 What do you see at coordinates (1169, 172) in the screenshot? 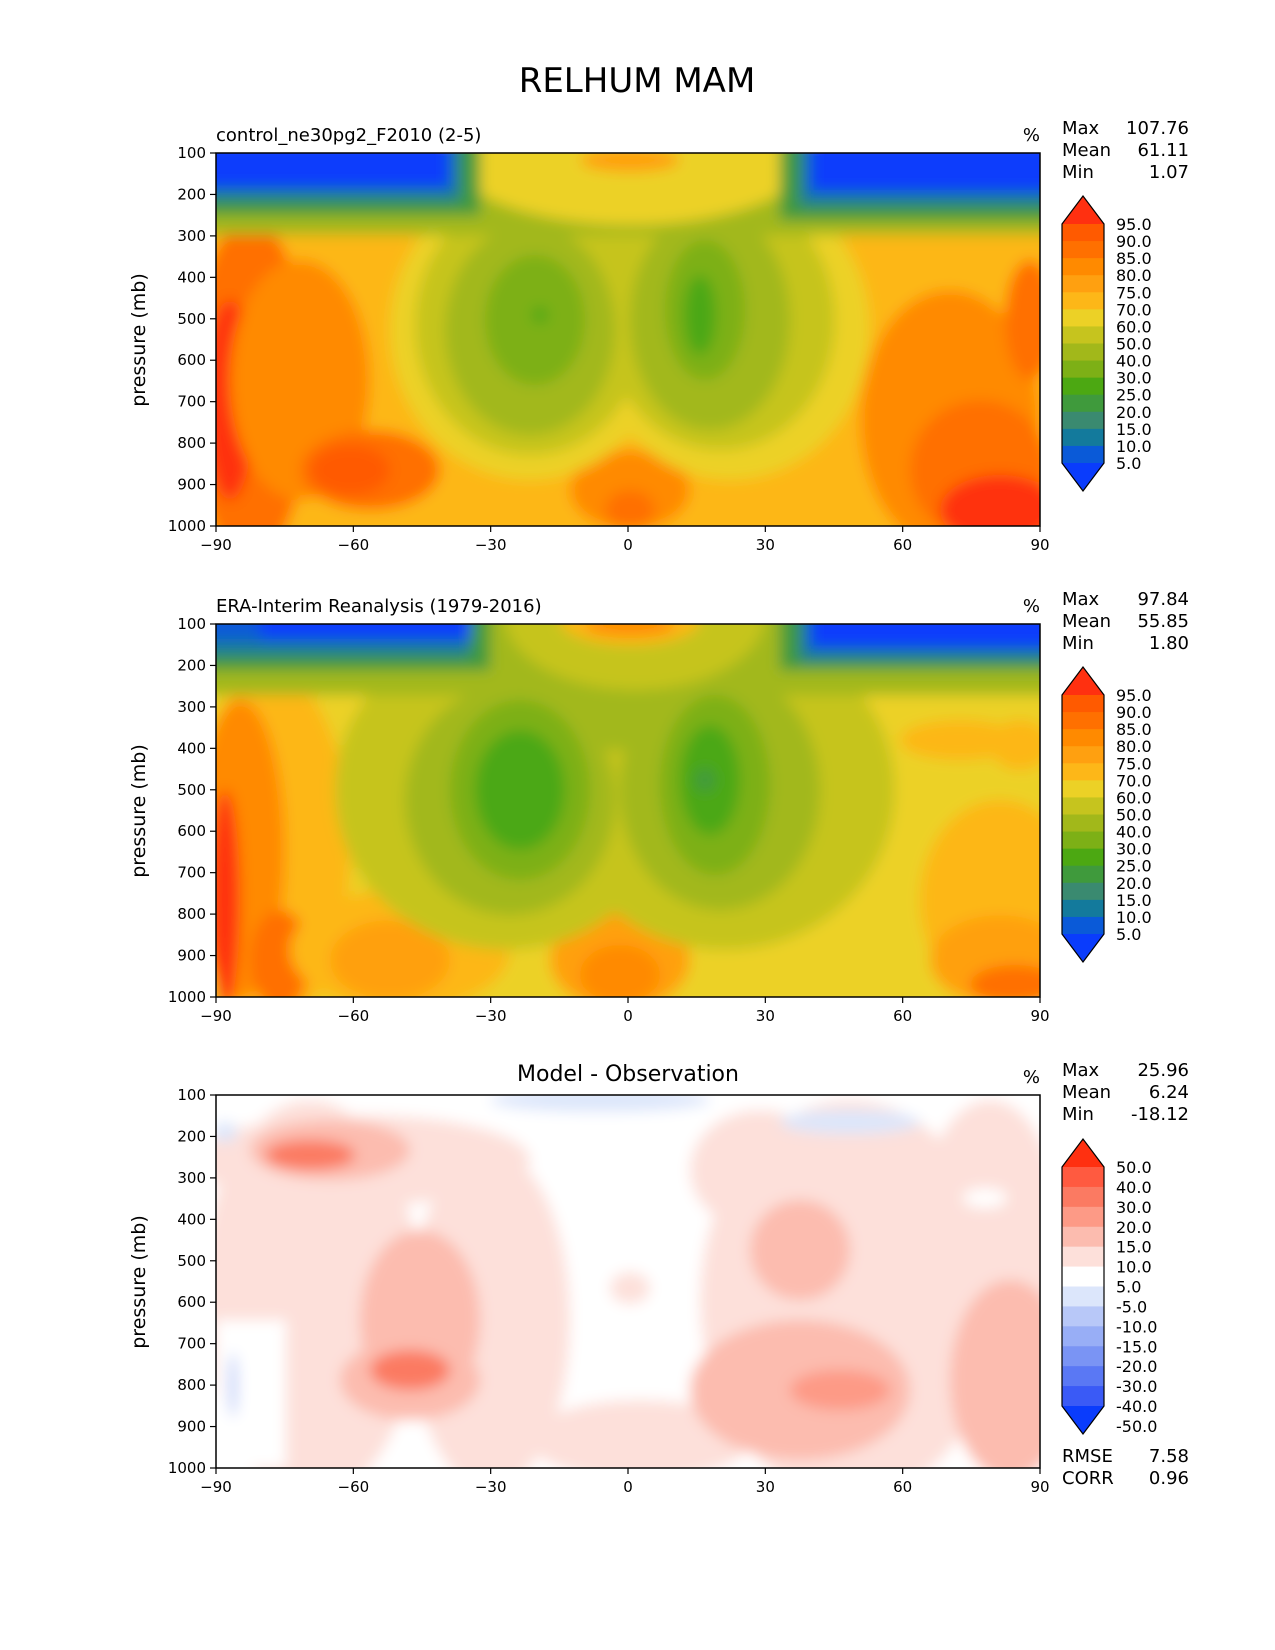
I see `stat-value-min: 1.07` at bounding box center [1169, 172].